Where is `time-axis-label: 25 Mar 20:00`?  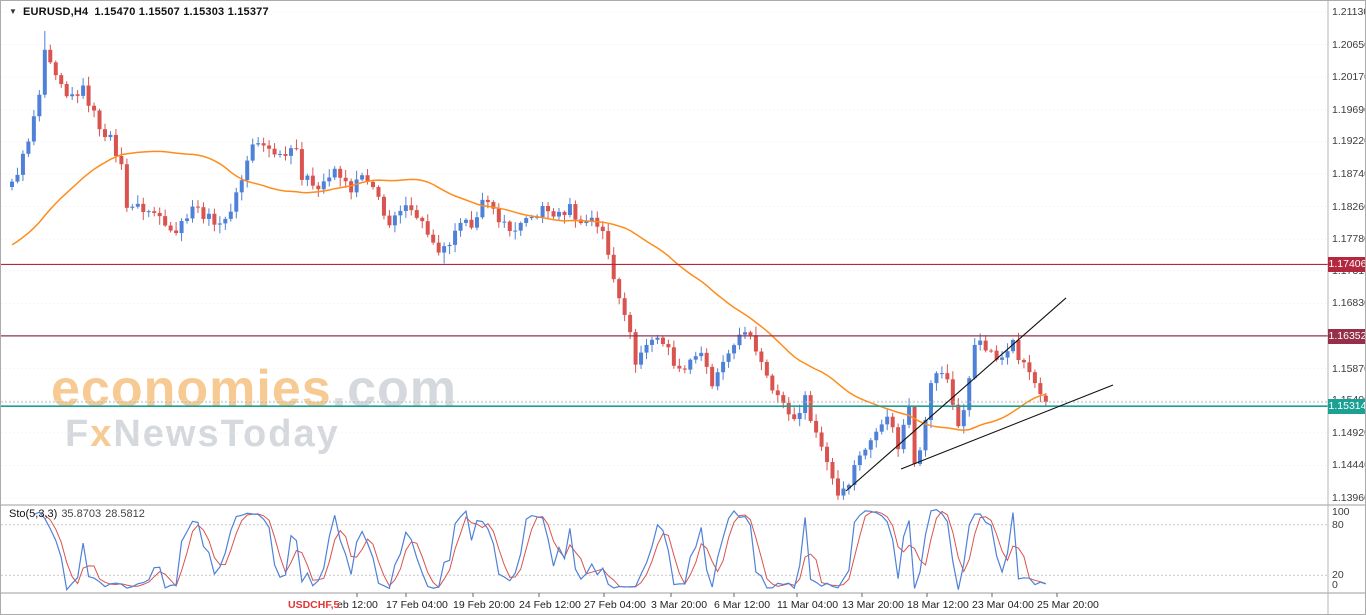
time-axis-label: 25 Mar 20:00 is located at coordinates (1068, 605).